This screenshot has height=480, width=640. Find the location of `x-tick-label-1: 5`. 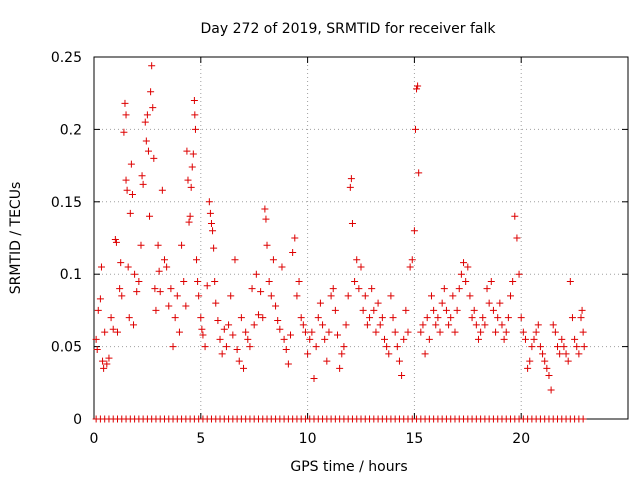

x-tick-label-1: 5 is located at coordinates (200, 439).